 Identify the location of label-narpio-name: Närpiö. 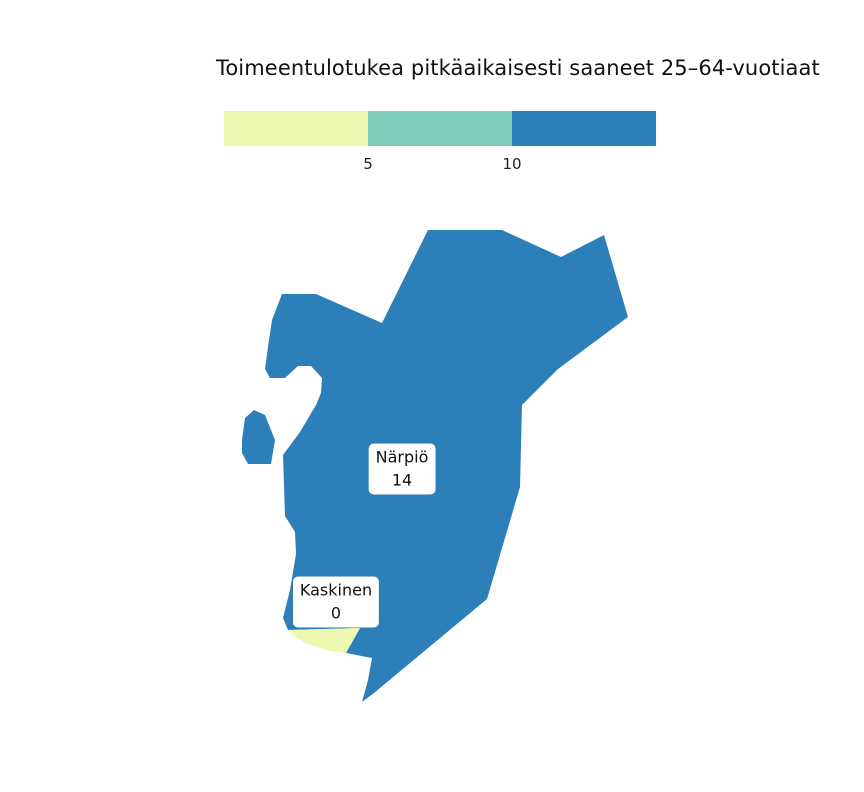
(402, 457).